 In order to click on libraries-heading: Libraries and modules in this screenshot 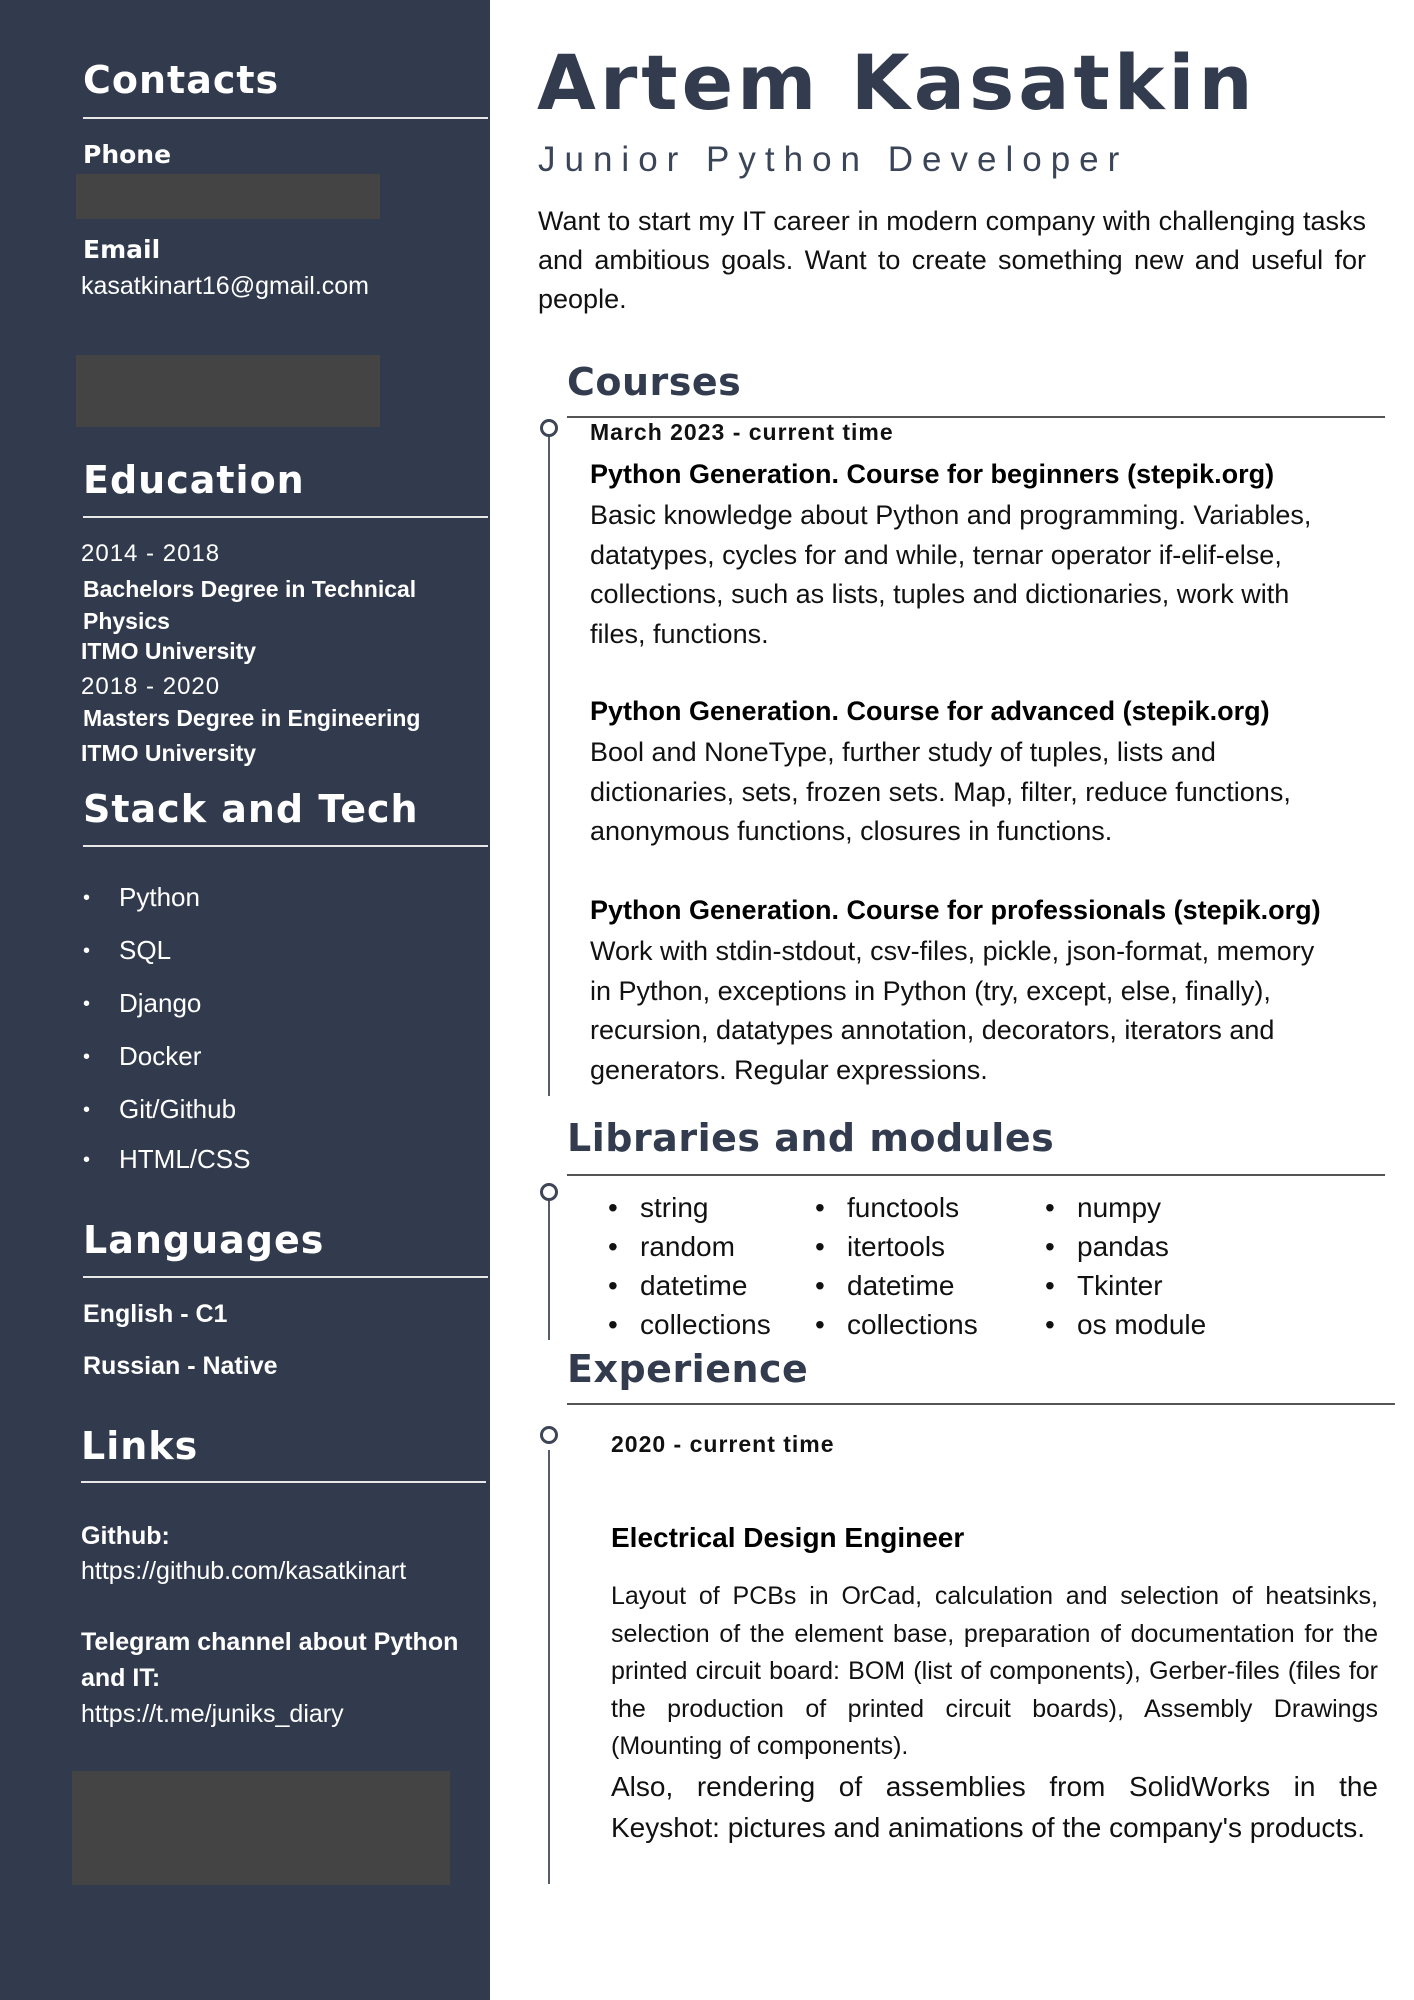, I will do `click(811, 1138)`.